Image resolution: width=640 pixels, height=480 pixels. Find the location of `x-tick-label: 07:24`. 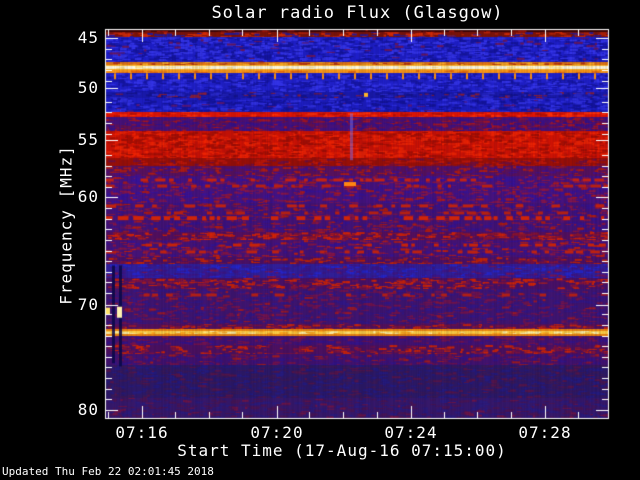

x-tick-label: 07:24 is located at coordinates (411, 432).